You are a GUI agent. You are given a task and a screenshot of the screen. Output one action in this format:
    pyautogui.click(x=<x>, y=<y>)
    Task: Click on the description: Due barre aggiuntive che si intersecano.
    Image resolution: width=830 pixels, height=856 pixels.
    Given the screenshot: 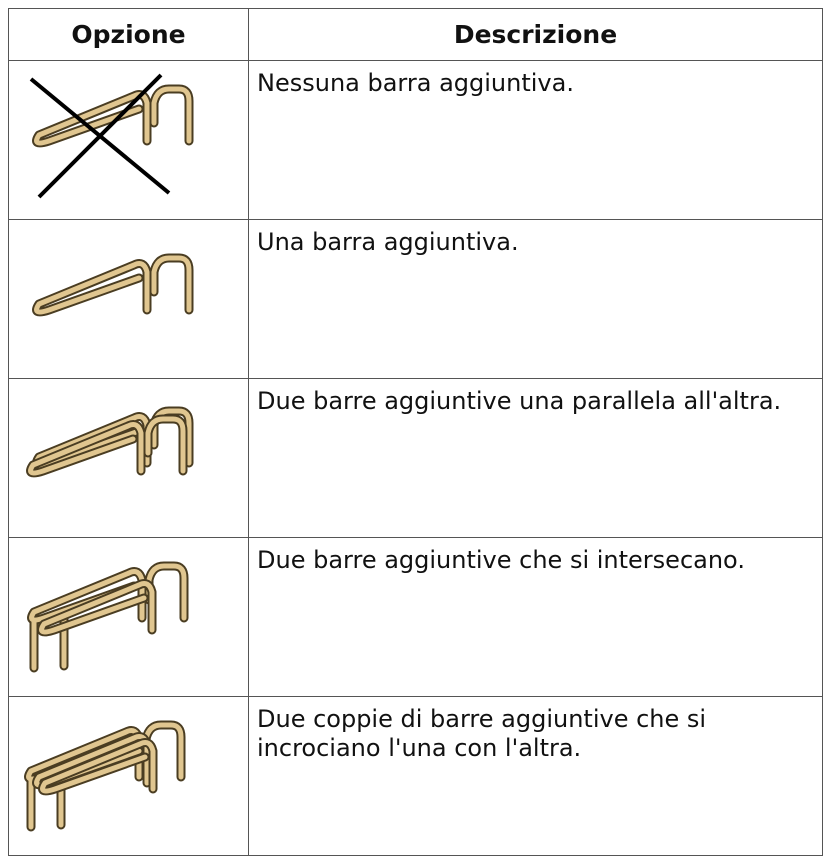 What is the action you would take?
    pyautogui.click(x=535, y=617)
    